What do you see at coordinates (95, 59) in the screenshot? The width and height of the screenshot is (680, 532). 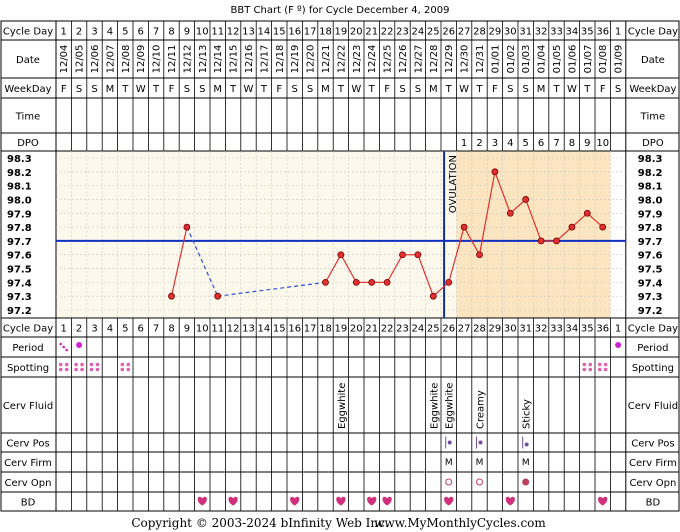 I see `date-label: 12/06` at bounding box center [95, 59].